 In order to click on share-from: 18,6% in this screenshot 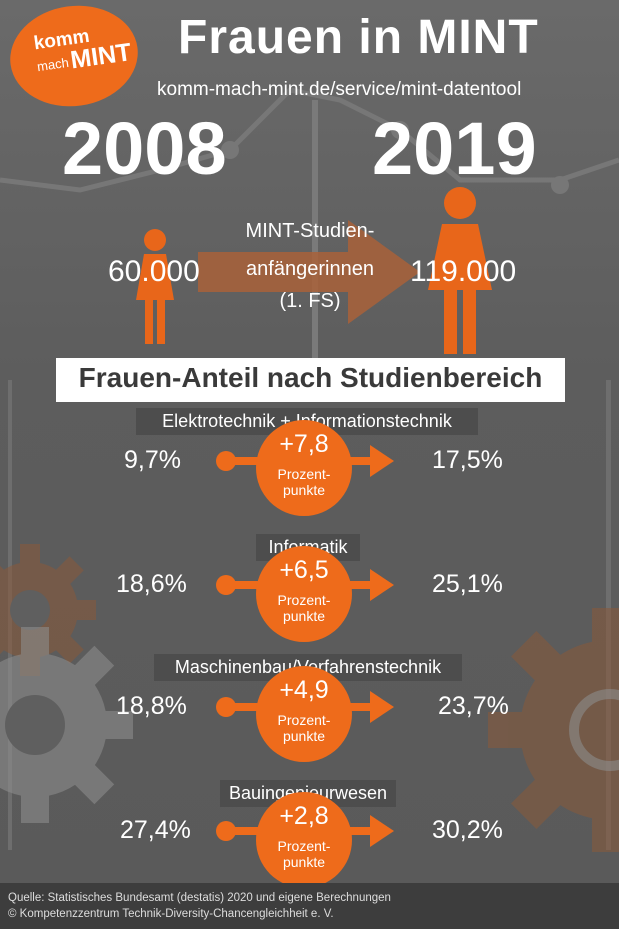, I will do `click(151, 584)`.